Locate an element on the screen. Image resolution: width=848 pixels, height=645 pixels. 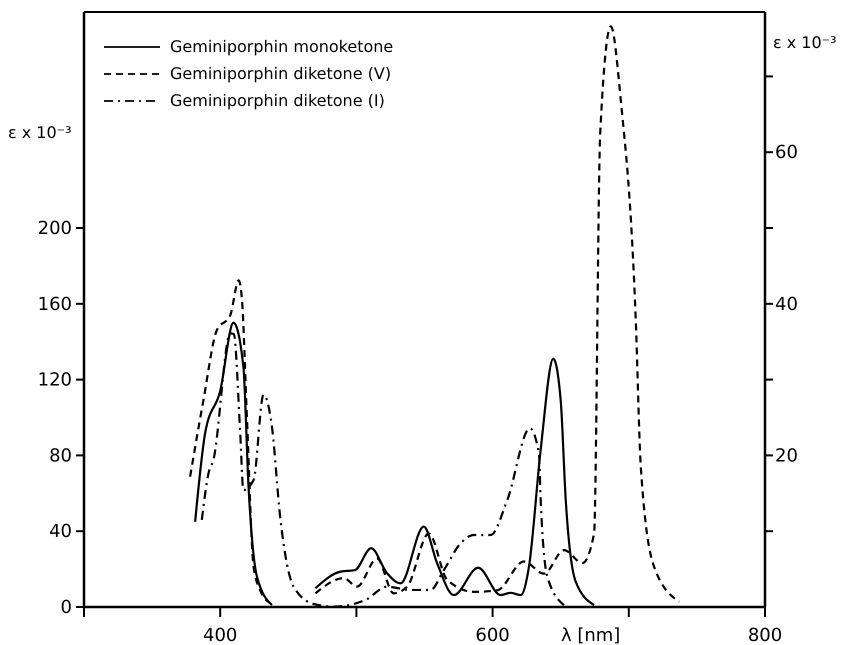
y-tick-label: 200 is located at coordinates (55, 229).